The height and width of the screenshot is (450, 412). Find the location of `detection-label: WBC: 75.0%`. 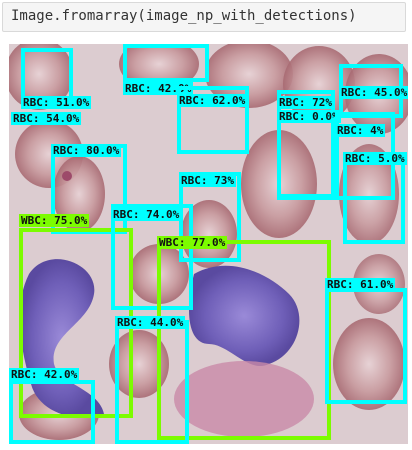

detection-label: WBC: 75.0% is located at coordinates (54, 220).